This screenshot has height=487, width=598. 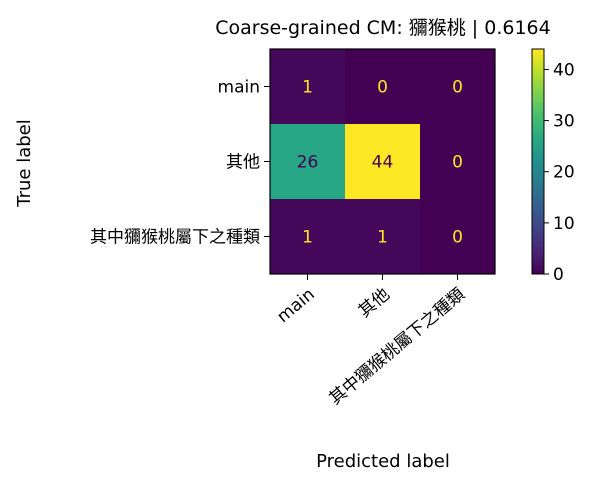 What do you see at coordinates (383, 461) in the screenshot?
I see `x-axis-label: Predicted label` at bounding box center [383, 461].